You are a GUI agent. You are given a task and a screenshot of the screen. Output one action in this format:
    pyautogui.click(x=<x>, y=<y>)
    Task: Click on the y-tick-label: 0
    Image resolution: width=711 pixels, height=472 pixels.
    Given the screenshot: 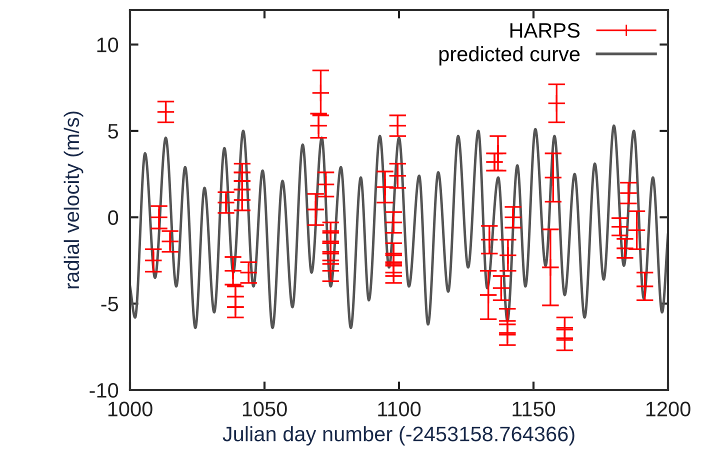 What is the action you would take?
    pyautogui.click(x=113, y=218)
    